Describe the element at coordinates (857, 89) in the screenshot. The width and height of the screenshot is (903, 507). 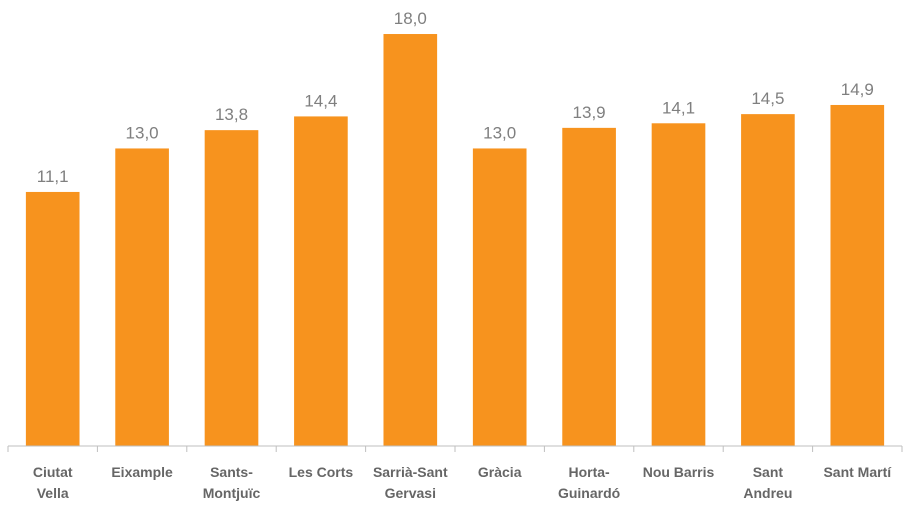
I see `data-label: 14,9` at that location.